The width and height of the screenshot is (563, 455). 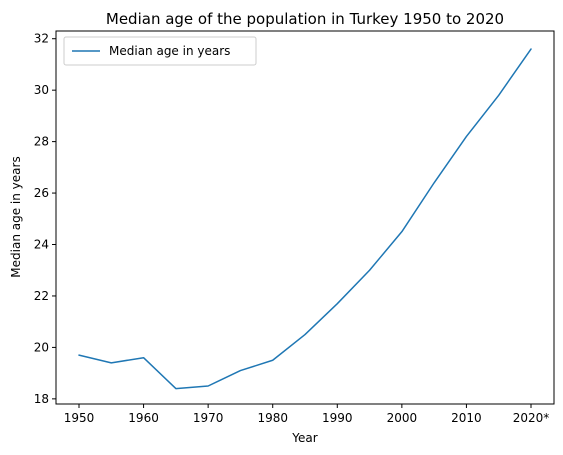 What do you see at coordinates (41, 39) in the screenshot?
I see `y-tick-label: 32` at bounding box center [41, 39].